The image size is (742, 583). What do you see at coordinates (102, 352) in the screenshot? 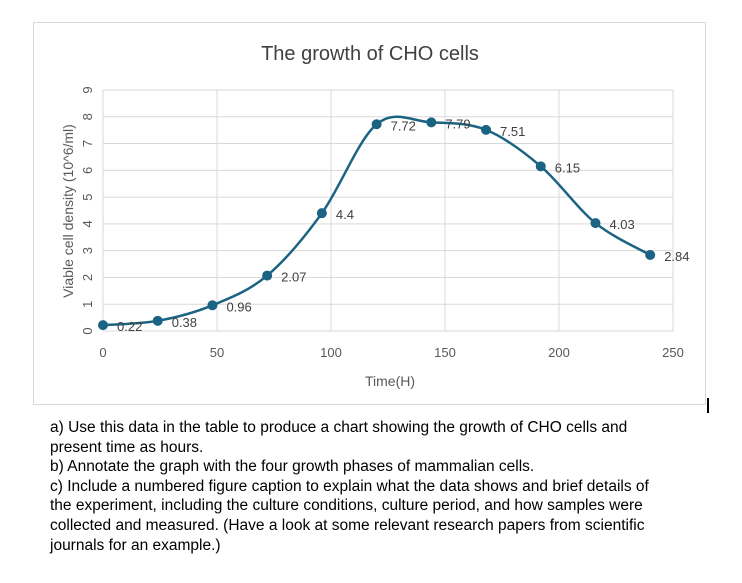
I see `x-tick-label: 0` at bounding box center [102, 352].